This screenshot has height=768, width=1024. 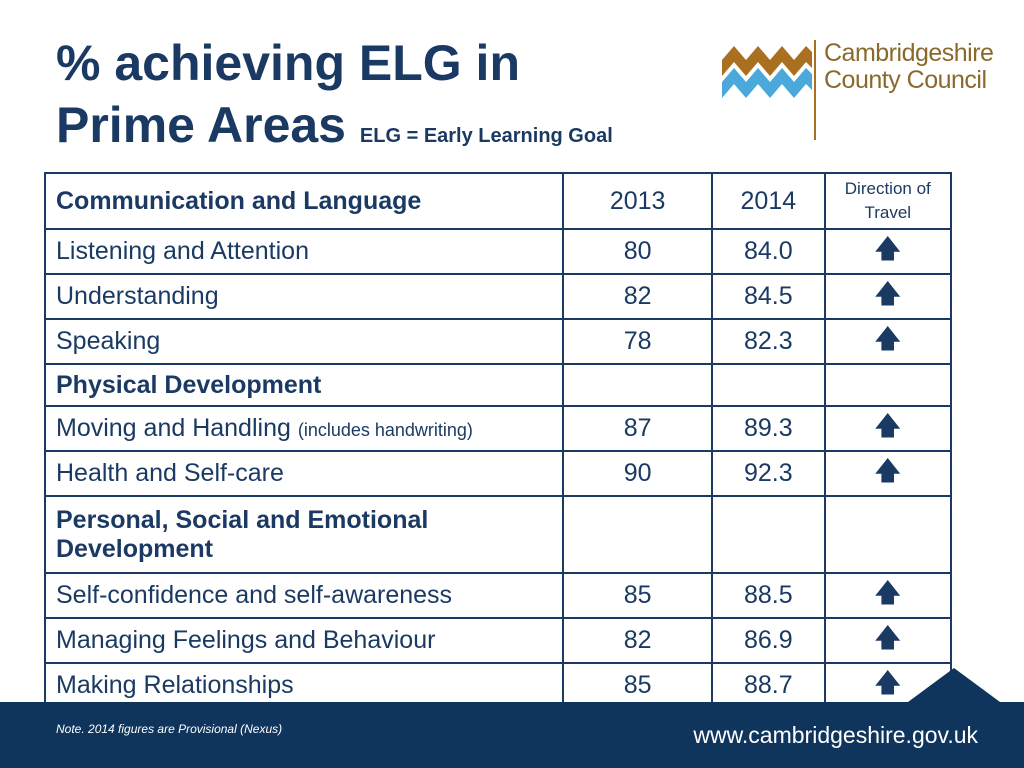 What do you see at coordinates (815, 90) in the screenshot?
I see `logo-divider` at bounding box center [815, 90].